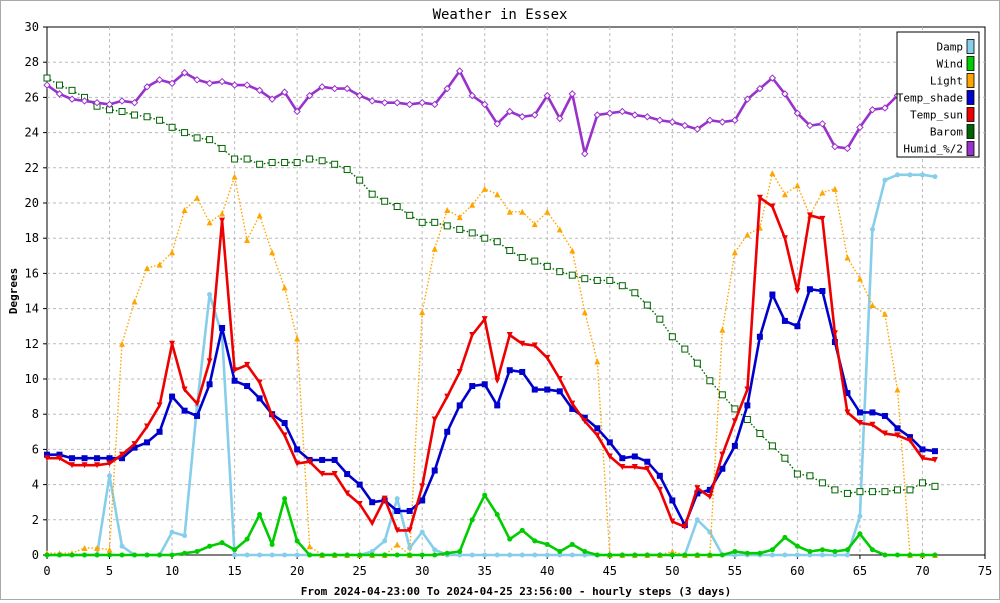  Describe the element at coordinates (32, 168) in the screenshot. I see `y-tick-label: 22` at that location.